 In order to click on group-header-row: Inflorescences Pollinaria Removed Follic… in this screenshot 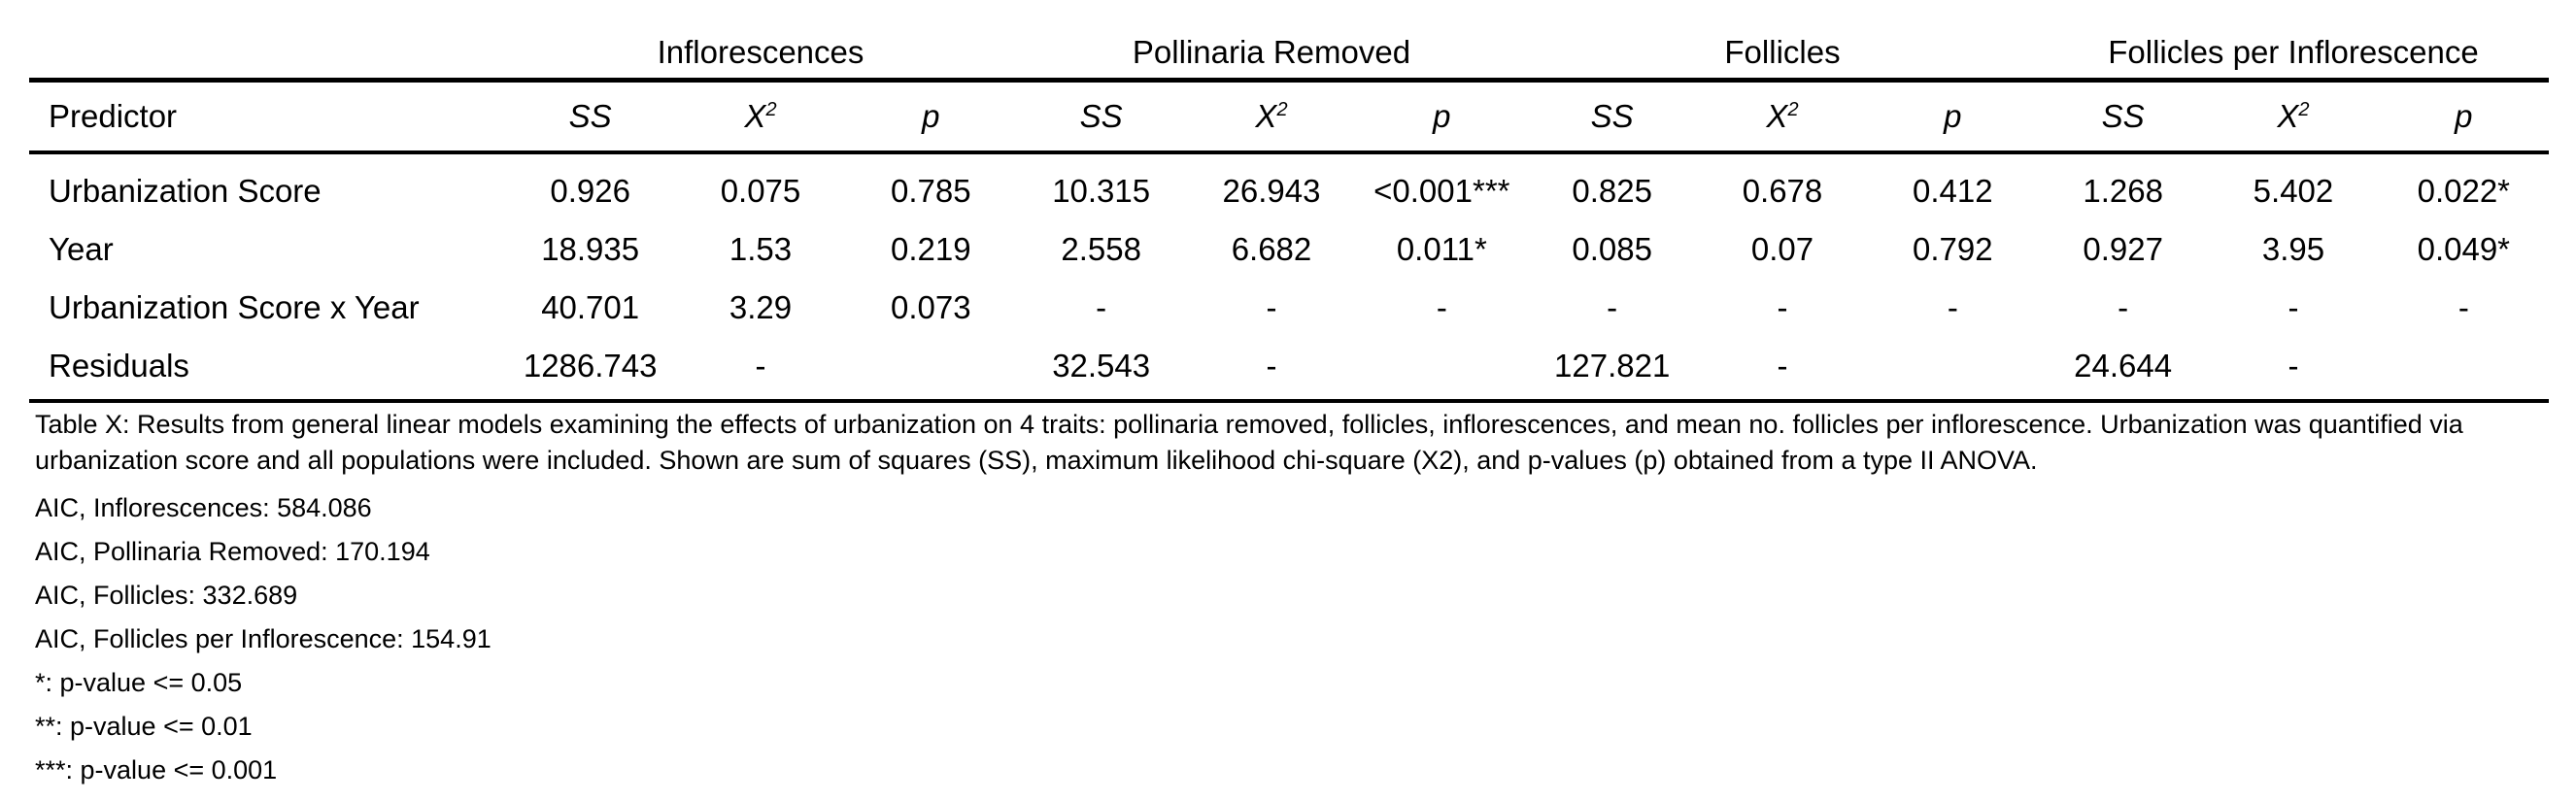, I will do `click(1289, 54)`.